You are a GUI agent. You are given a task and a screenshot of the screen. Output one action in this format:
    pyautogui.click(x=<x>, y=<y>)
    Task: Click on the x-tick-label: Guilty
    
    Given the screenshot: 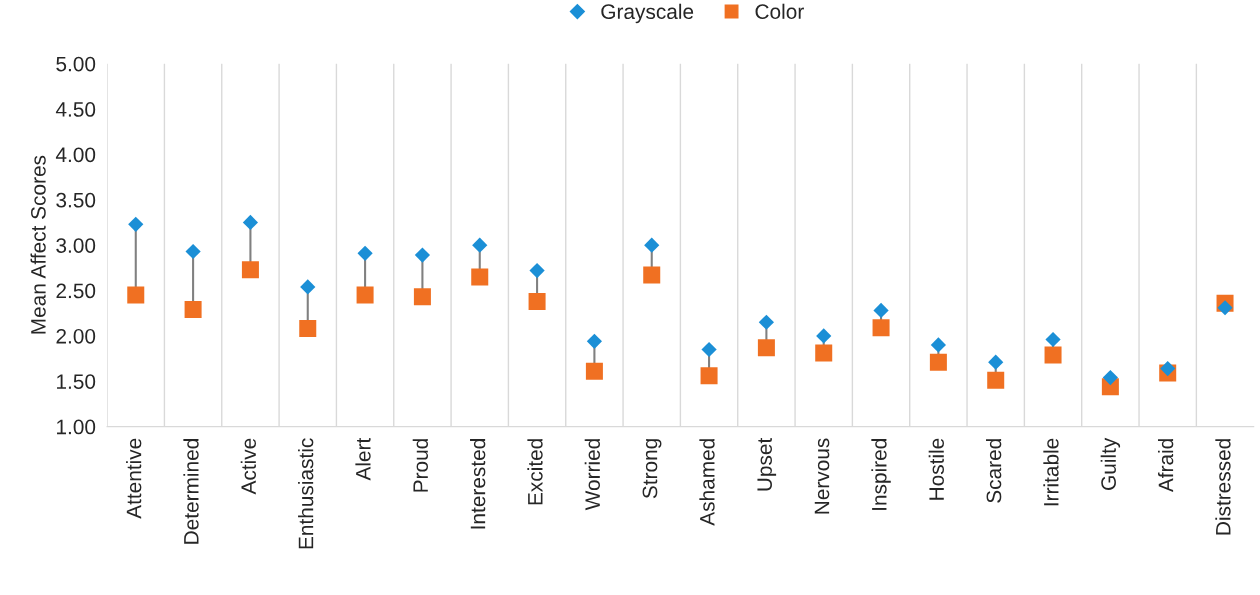 What is the action you would take?
    pyautogui.click(x=1110, y=463)
    